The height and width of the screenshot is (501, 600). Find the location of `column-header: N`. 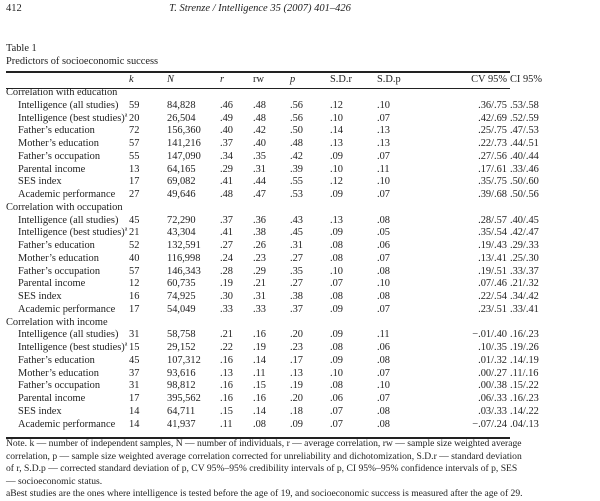

column-header: N is located at coordinates (170, 80).